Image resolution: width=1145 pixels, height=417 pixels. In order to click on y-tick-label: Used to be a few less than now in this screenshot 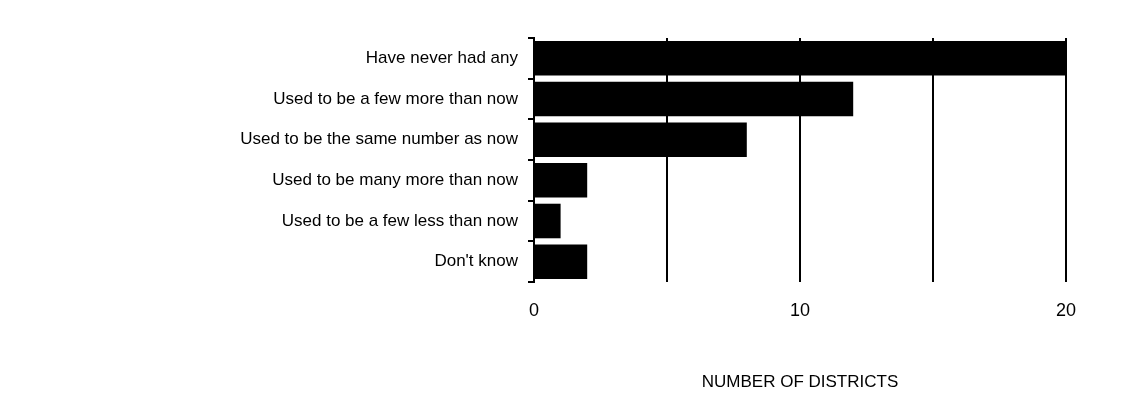, I will do `click(400, 220)`.